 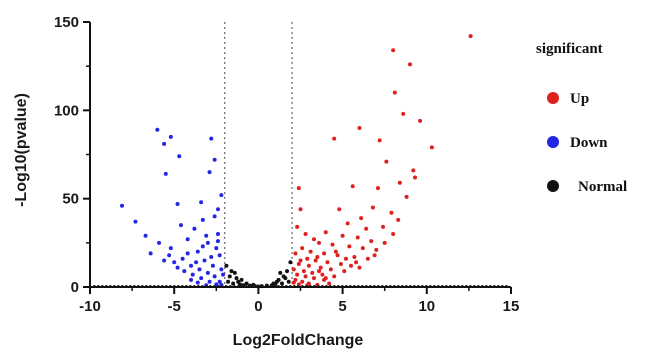 What do you see at coordinates (342, 306) in the screenshot?
I see `x-tick-label: 5` at bounding box center [342, 306].